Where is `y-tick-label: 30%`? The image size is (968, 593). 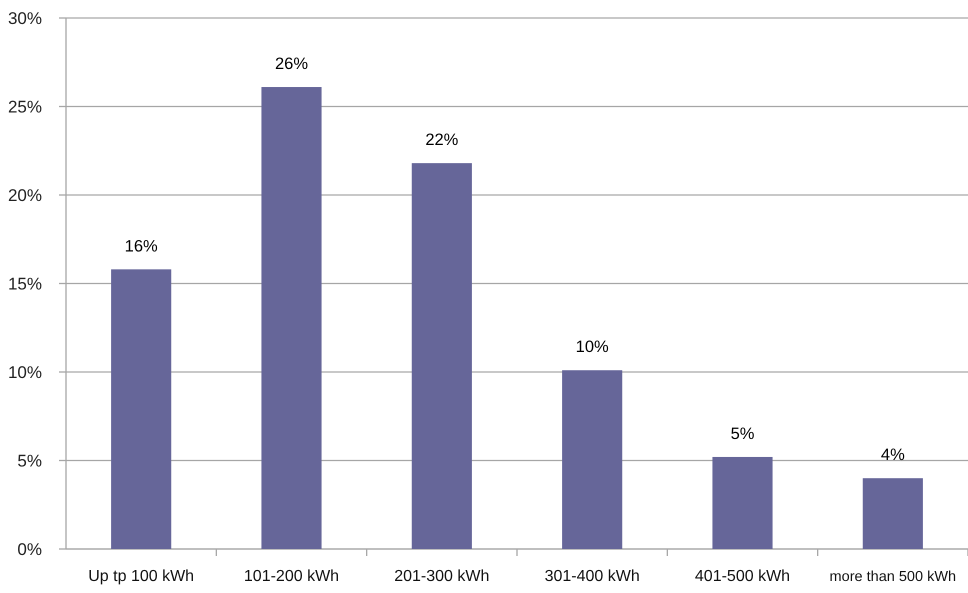 y-tick-label: 30% is located at coordinates (25, 18).